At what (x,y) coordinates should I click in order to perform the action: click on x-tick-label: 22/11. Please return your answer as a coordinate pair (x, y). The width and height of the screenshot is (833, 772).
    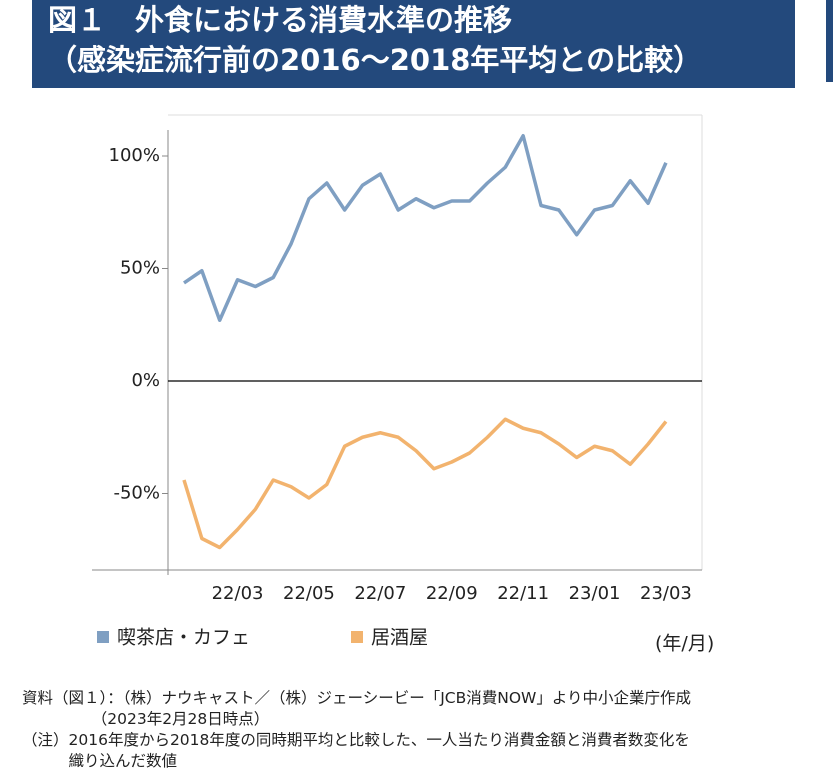
    Looking at the image, I should click on (523, 593).